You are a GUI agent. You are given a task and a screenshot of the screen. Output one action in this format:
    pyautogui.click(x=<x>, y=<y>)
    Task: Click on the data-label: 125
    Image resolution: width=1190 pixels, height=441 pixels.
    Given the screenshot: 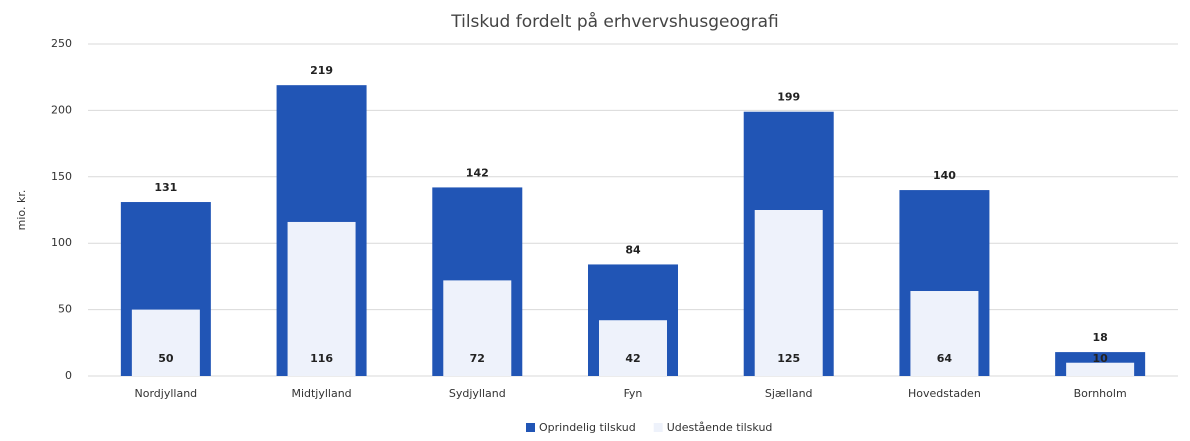 What is the action you would take?
    pyautogui.click(x=788, y=358)
    